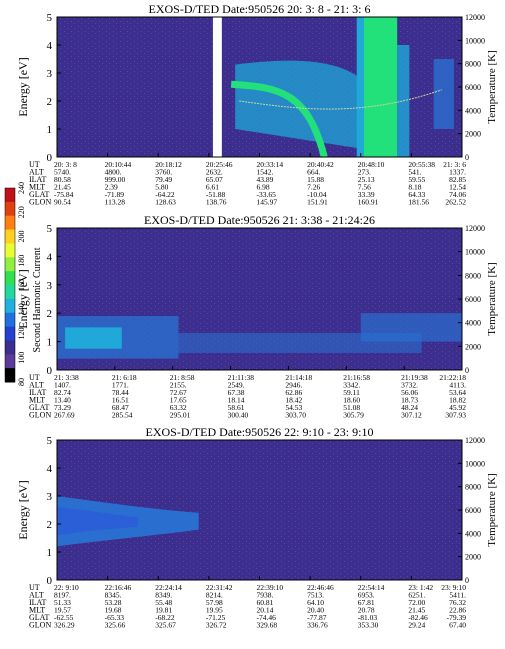 This screenshot has width=505, height=649. Describe the element at coordinates (455, 415) in the screenshot. I see `table-cell: 307.93` at that location.